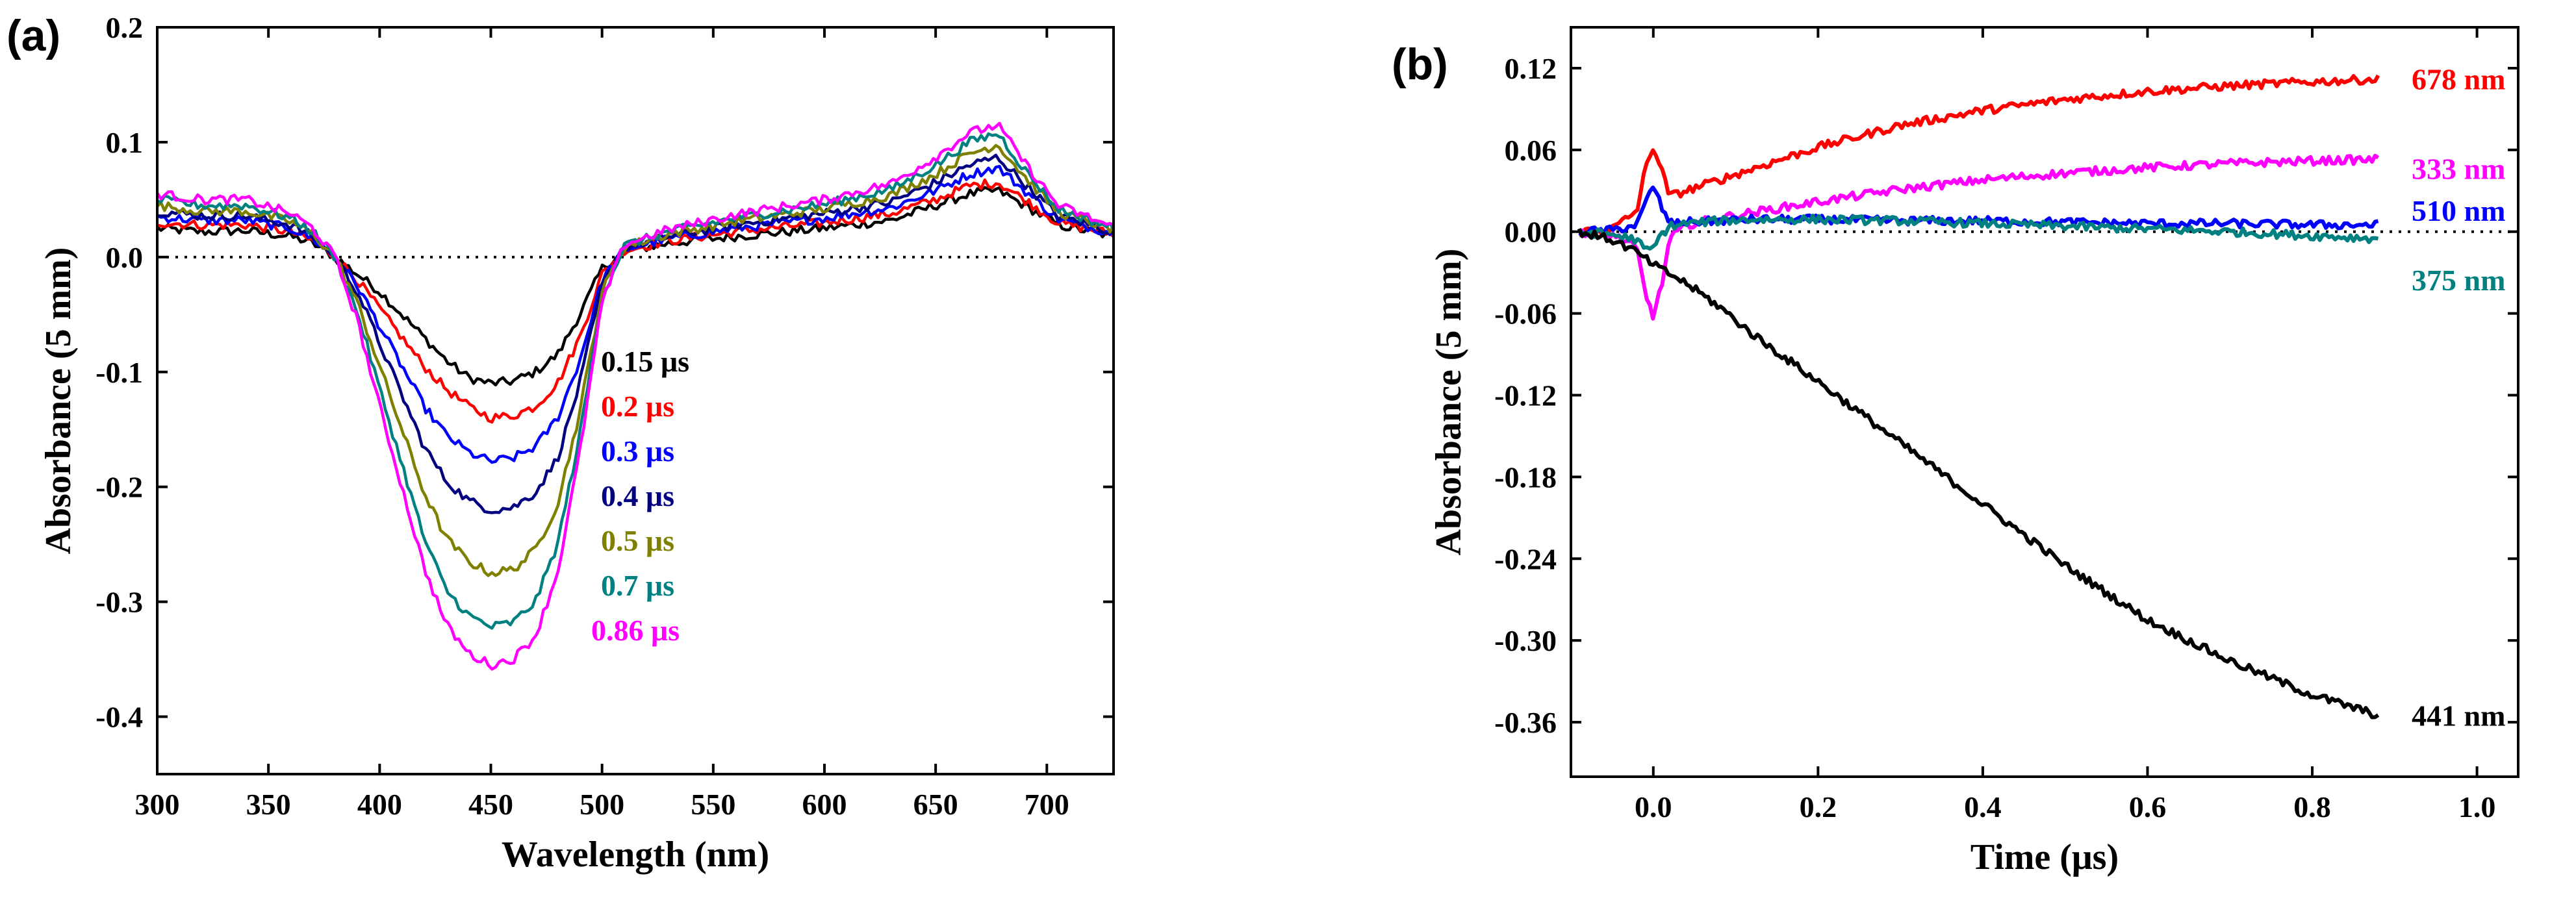  I want to click on series-line-375-nm, so click(1978, 233).